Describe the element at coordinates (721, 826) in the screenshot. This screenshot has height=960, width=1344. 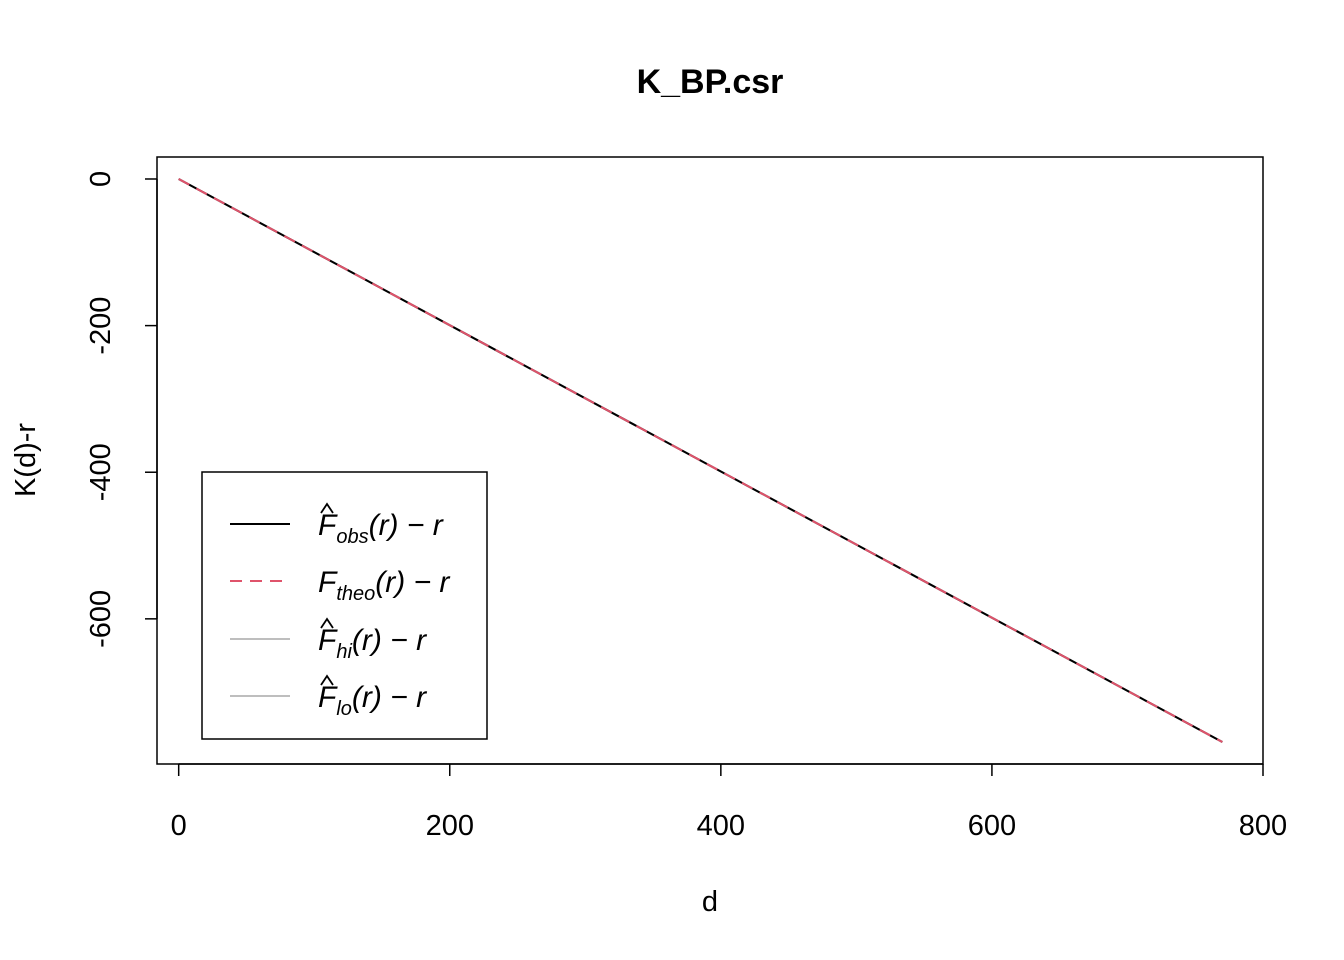
I see `x-tick-label: 400` at that location.